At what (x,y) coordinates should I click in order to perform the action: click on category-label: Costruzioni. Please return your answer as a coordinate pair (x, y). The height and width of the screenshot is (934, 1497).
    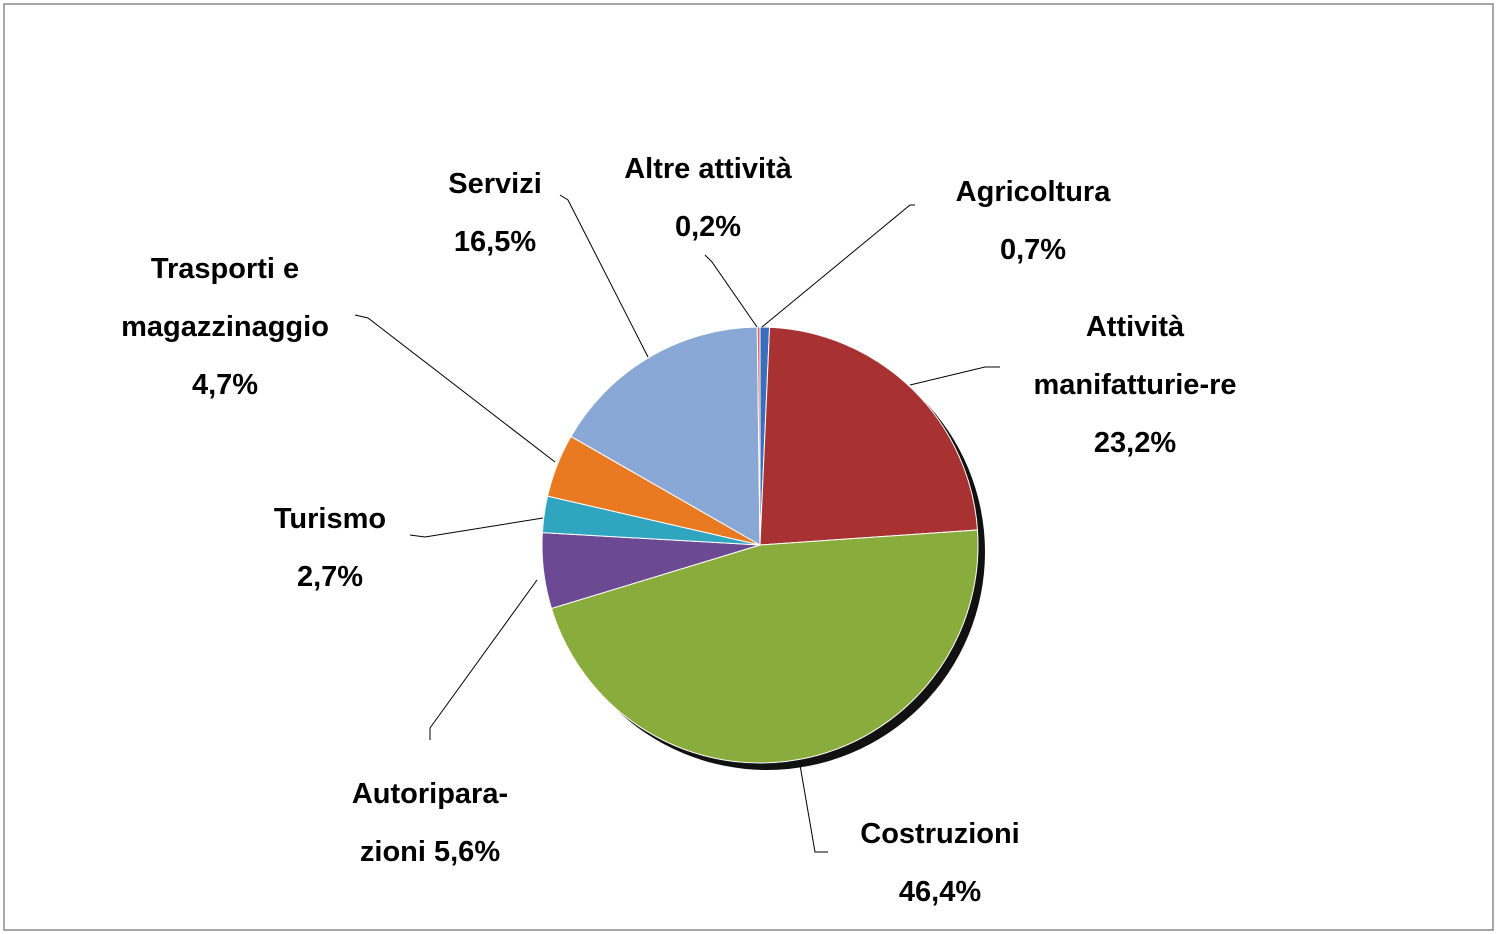
    Looking at the image, I should click on (940, 834).